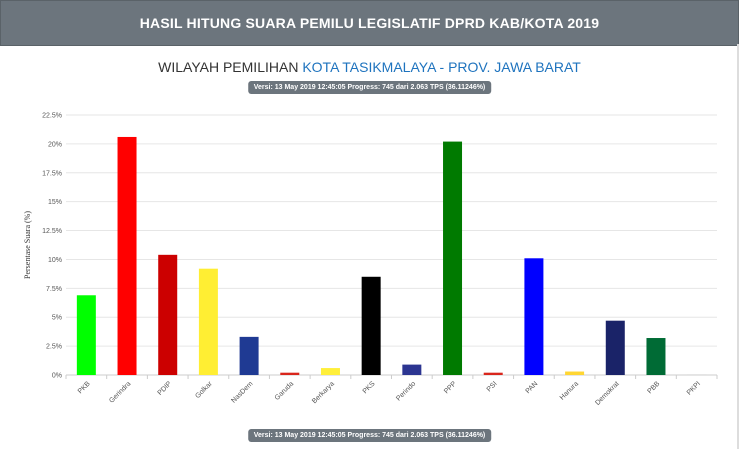 The image size is (739, 449). I want to click on y-tick-label: 22.5%, so click(52, 116).